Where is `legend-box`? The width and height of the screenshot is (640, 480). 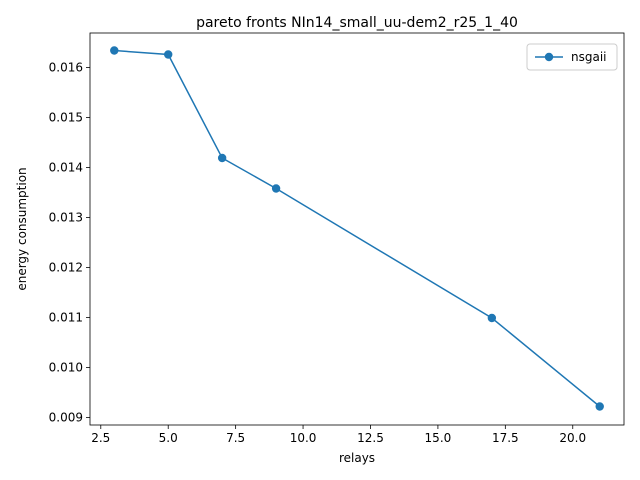
legend-box is located at coordinates (572, 57).